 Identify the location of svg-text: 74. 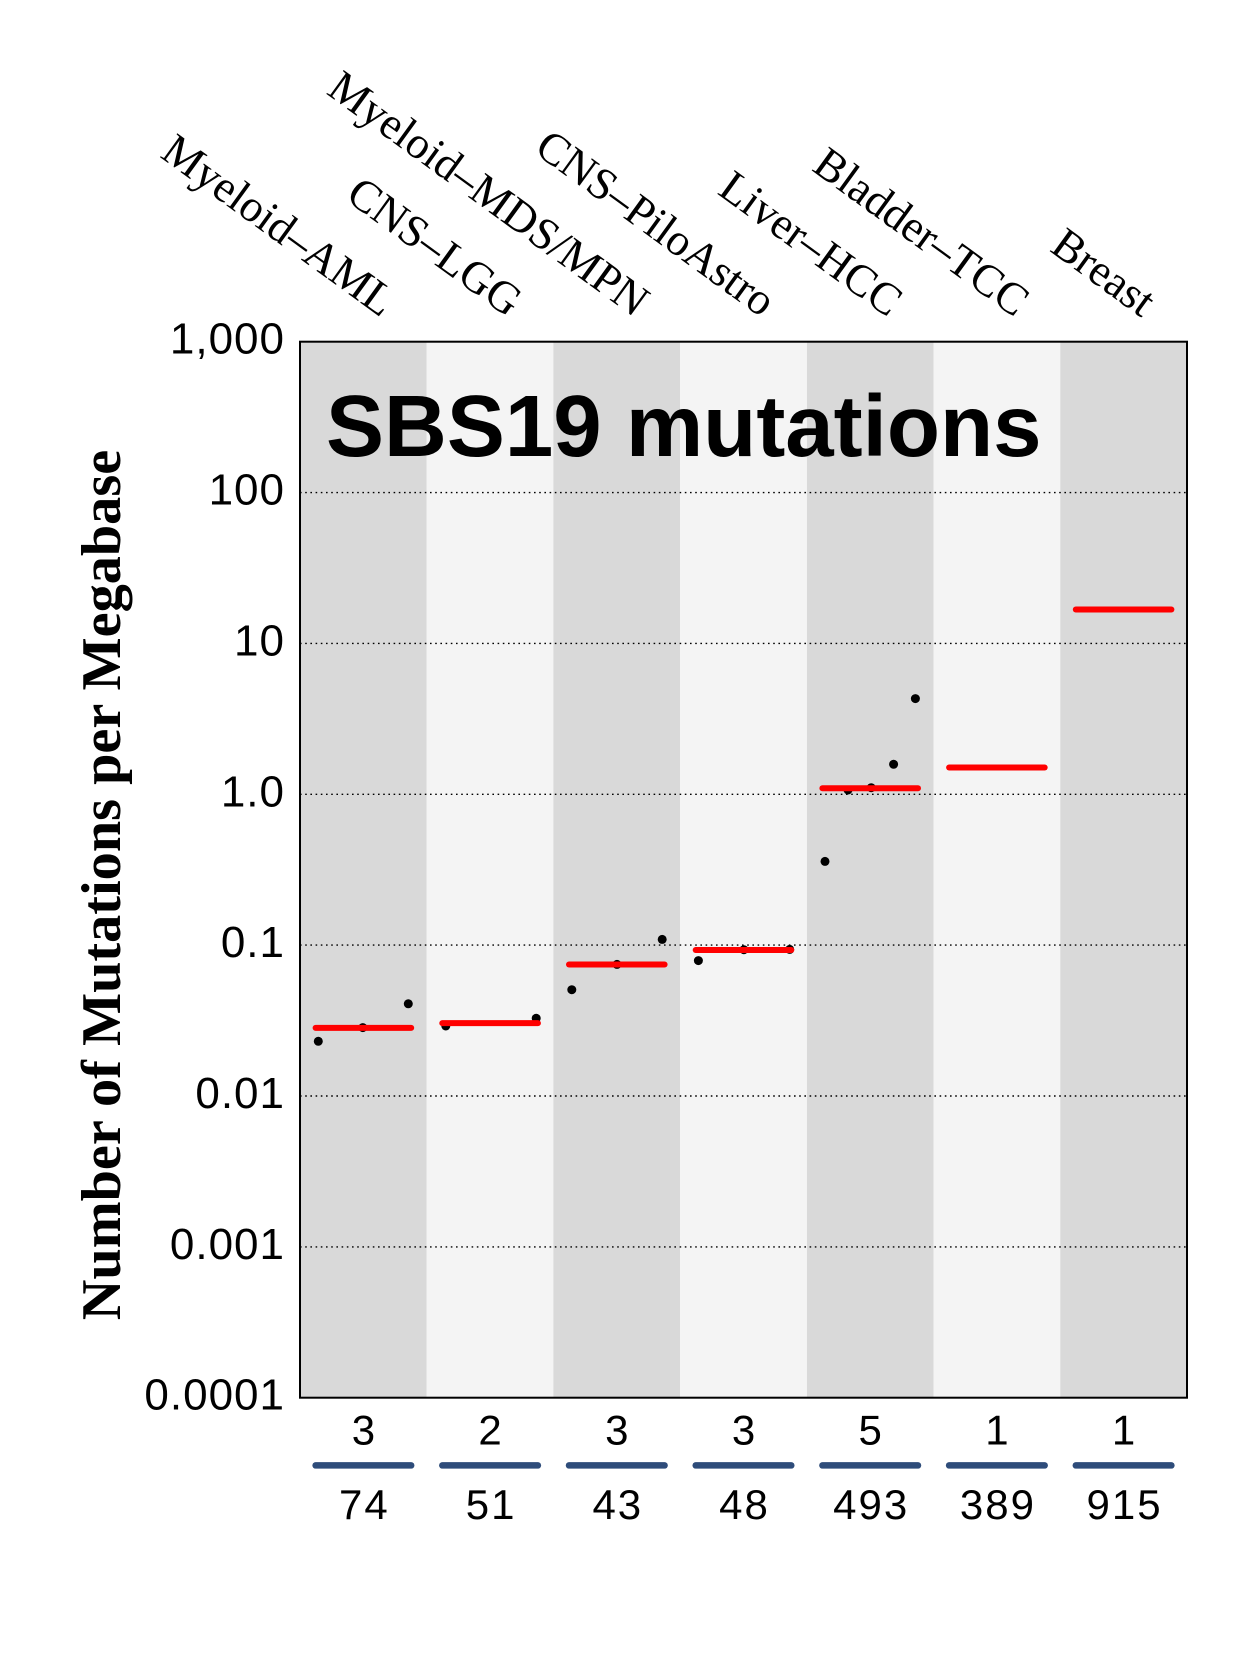
(364, 1504).